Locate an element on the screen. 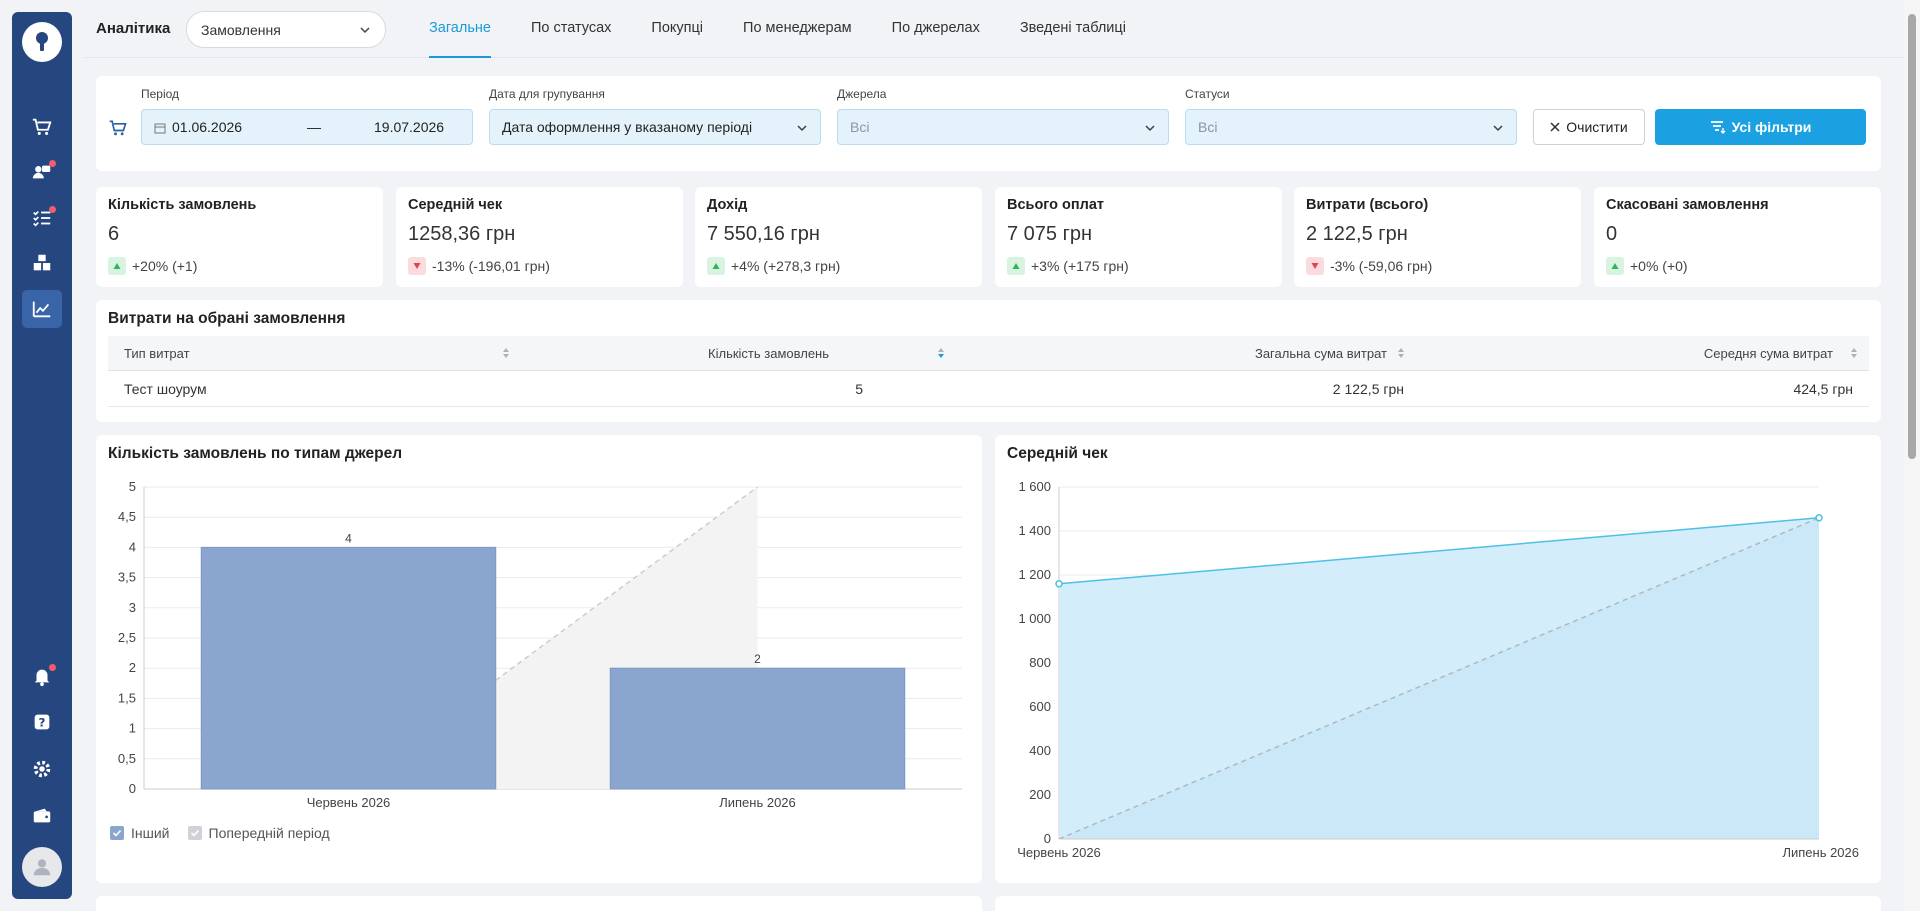  user-avatar-icon is located at coordinates (42, 867).